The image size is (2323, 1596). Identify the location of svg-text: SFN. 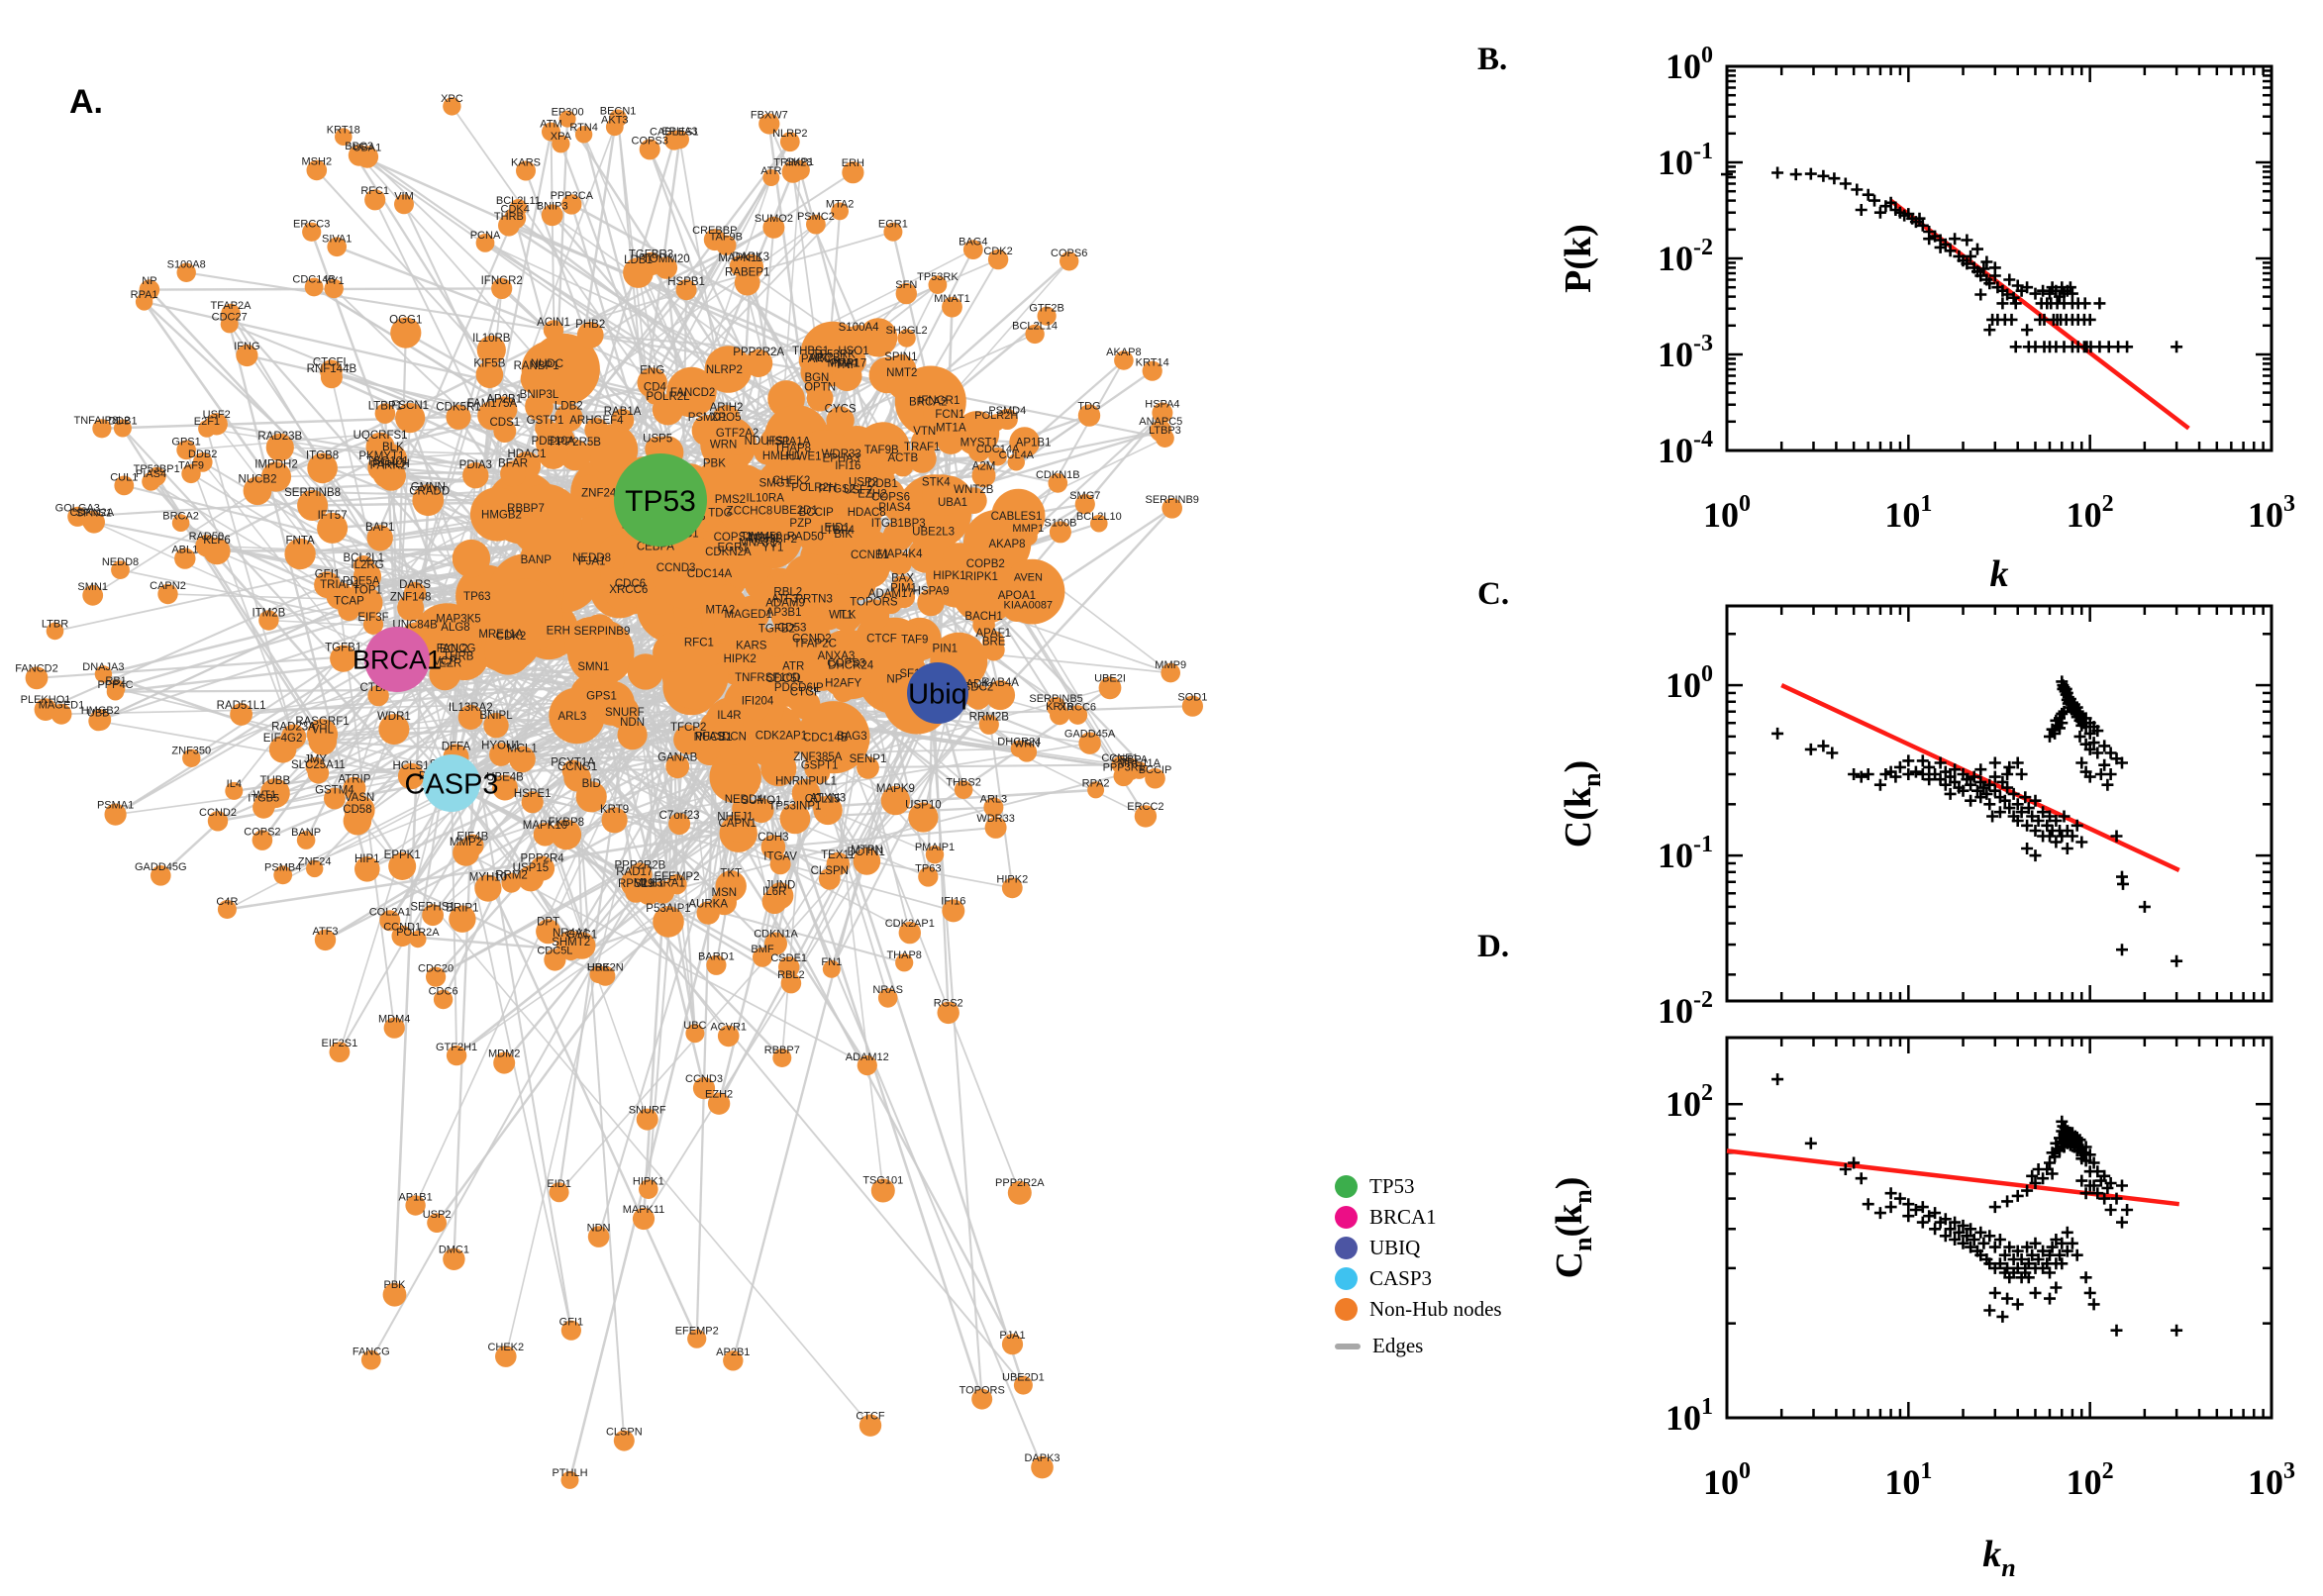
(906, 285).